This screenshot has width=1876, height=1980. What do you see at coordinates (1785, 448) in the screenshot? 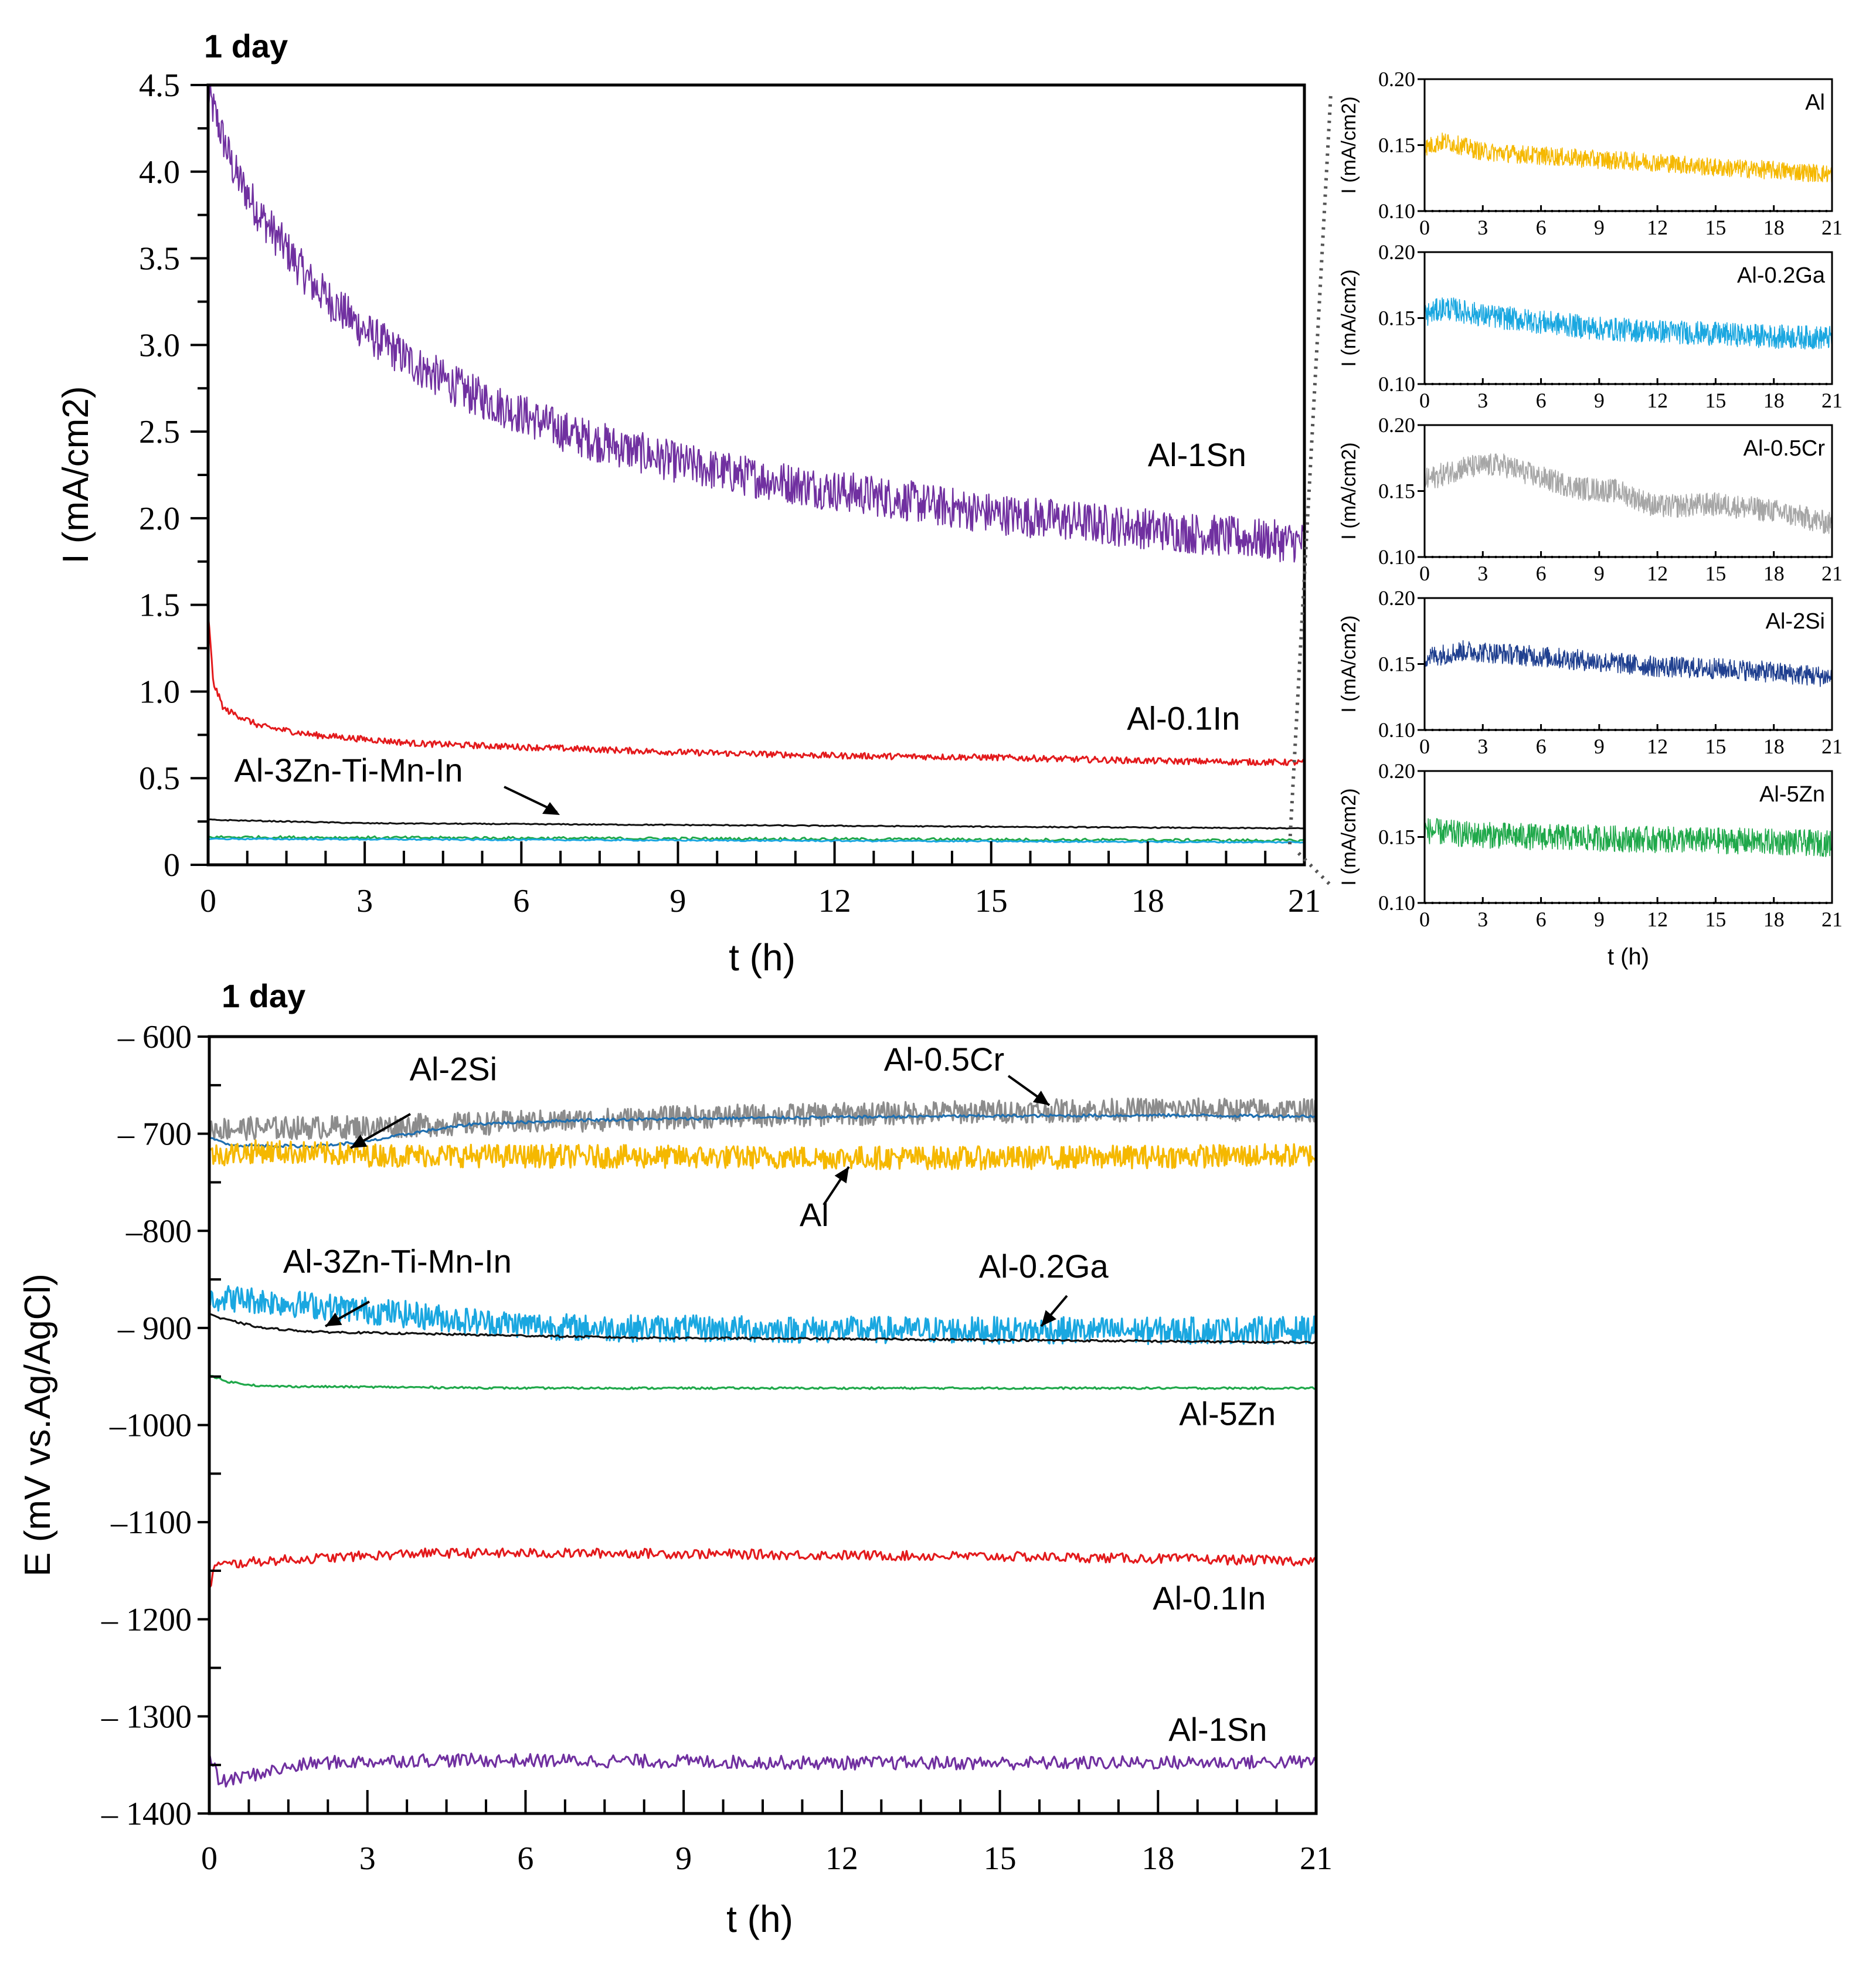
I see `inset-label-al-0-5cr: Al-0.5Cr` at bounding box center [1785, 448].